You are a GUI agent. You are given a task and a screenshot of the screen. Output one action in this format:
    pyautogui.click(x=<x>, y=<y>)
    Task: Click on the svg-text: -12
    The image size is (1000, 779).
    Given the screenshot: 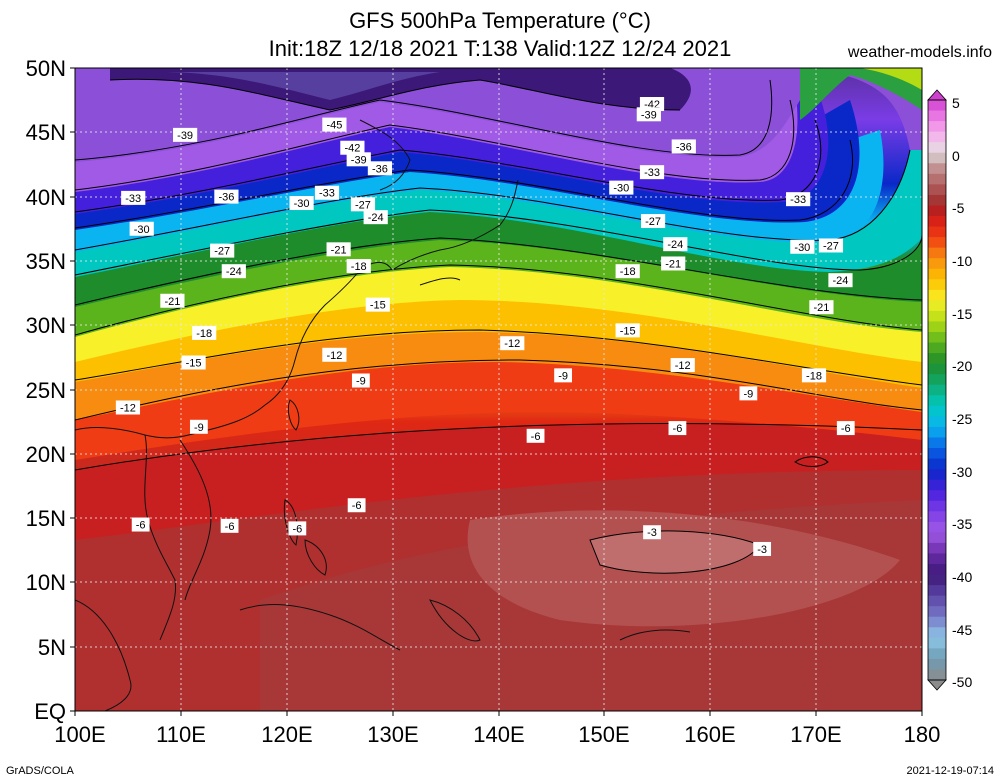 What is the action you would take?
    pyautogui.click(x=128, y=409)
    